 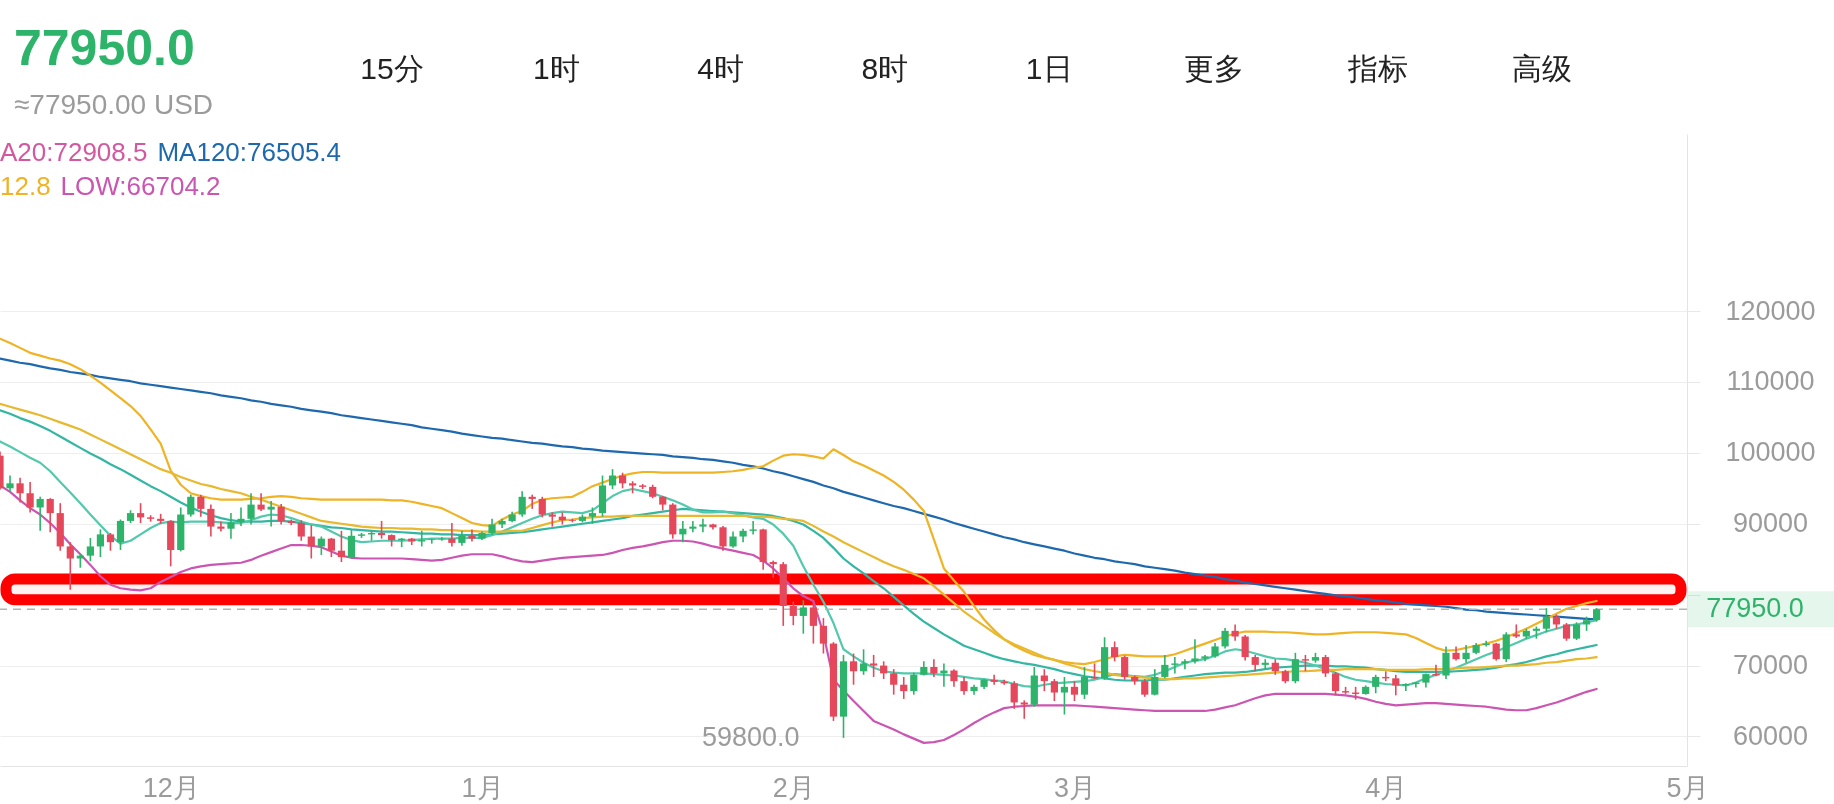 I want to click on y-tick-label: 110000, so click(x=1770, y=381).